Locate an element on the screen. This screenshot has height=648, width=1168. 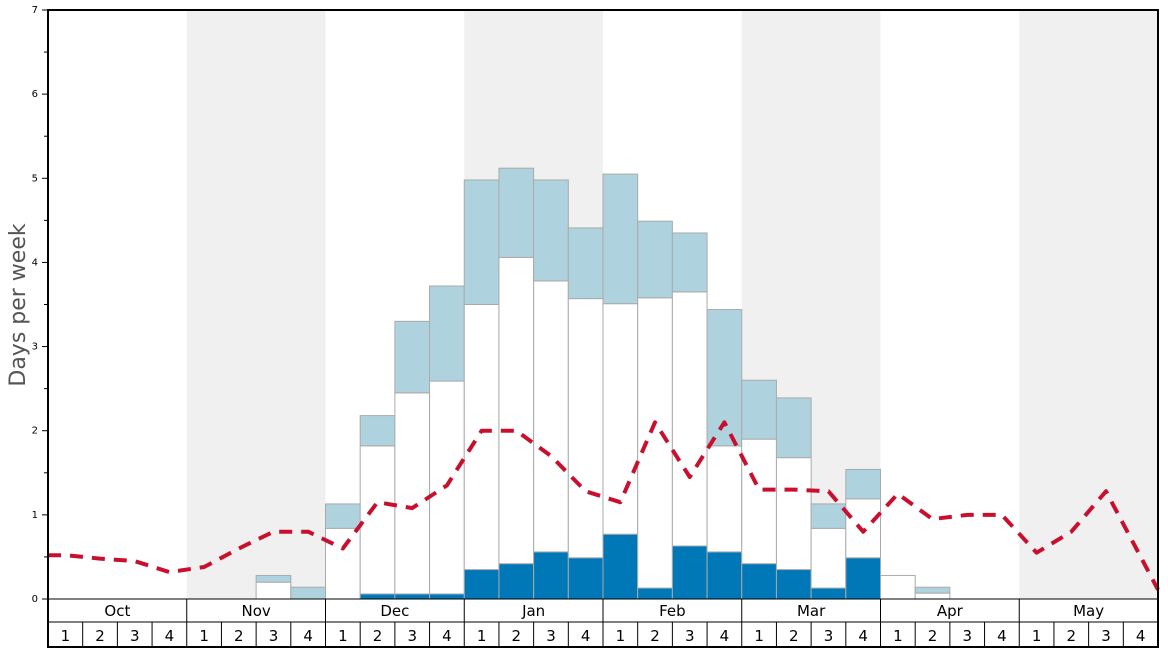
week-label-may-3: 3 is located at coordinates (1106, 636).